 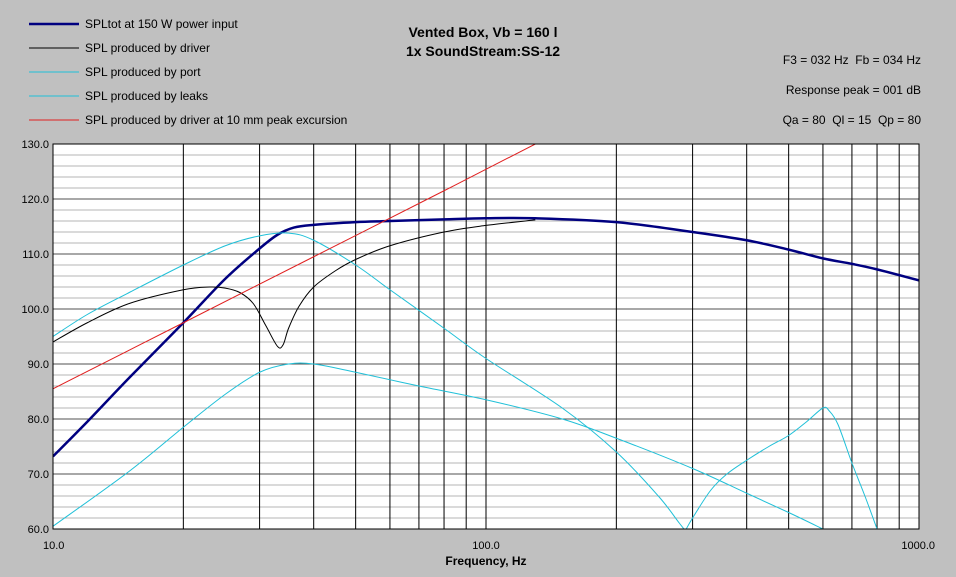 What do you see at coordinates (35, 200) in the screenshot?
I see `y-tick-label: 120.0` at bounding box center [35, 200].